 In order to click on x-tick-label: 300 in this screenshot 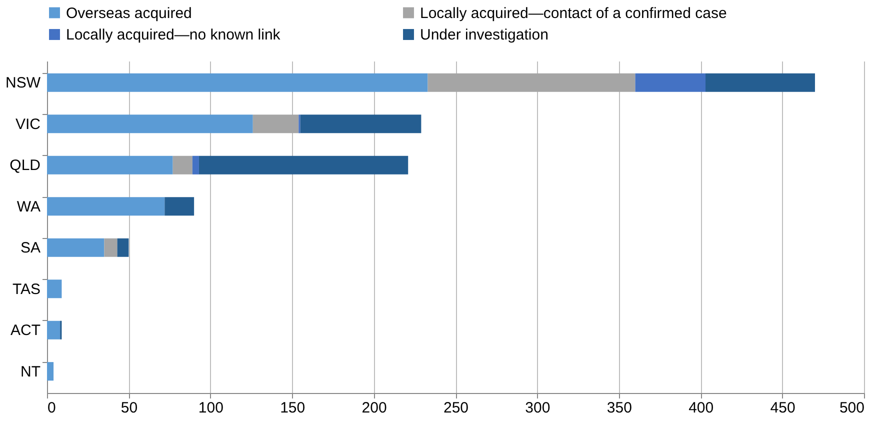, I will do `click(537, 408)`.